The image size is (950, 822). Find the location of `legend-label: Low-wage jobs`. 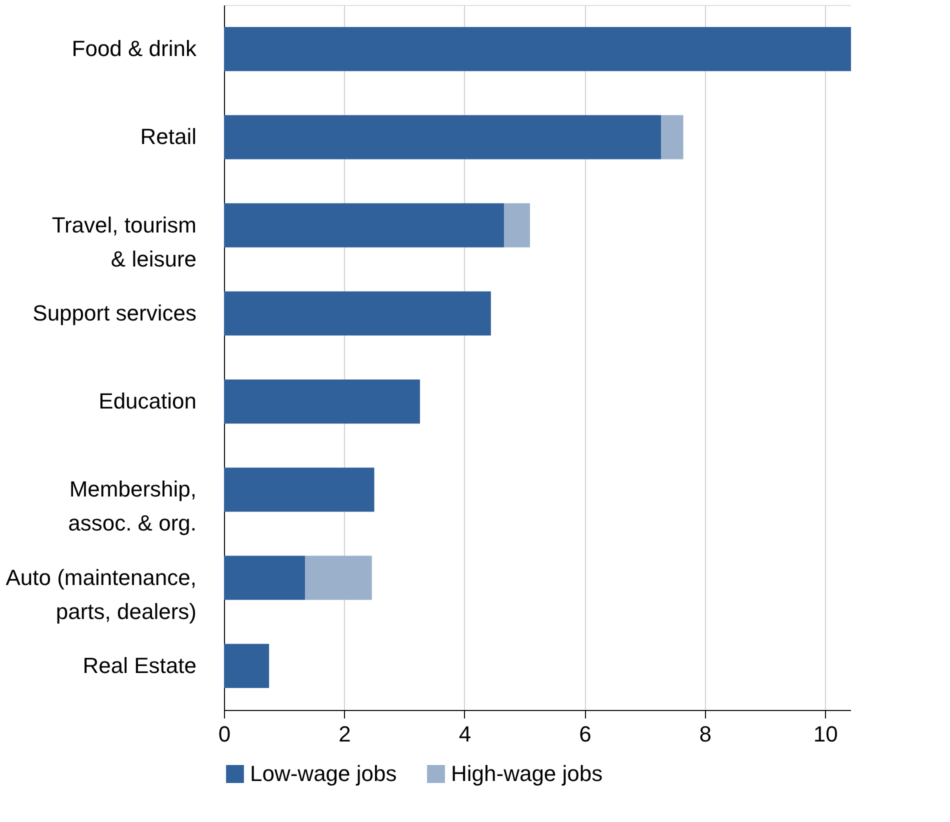

legend-label: Low-wage jobs is located at coordinates (323, 773).